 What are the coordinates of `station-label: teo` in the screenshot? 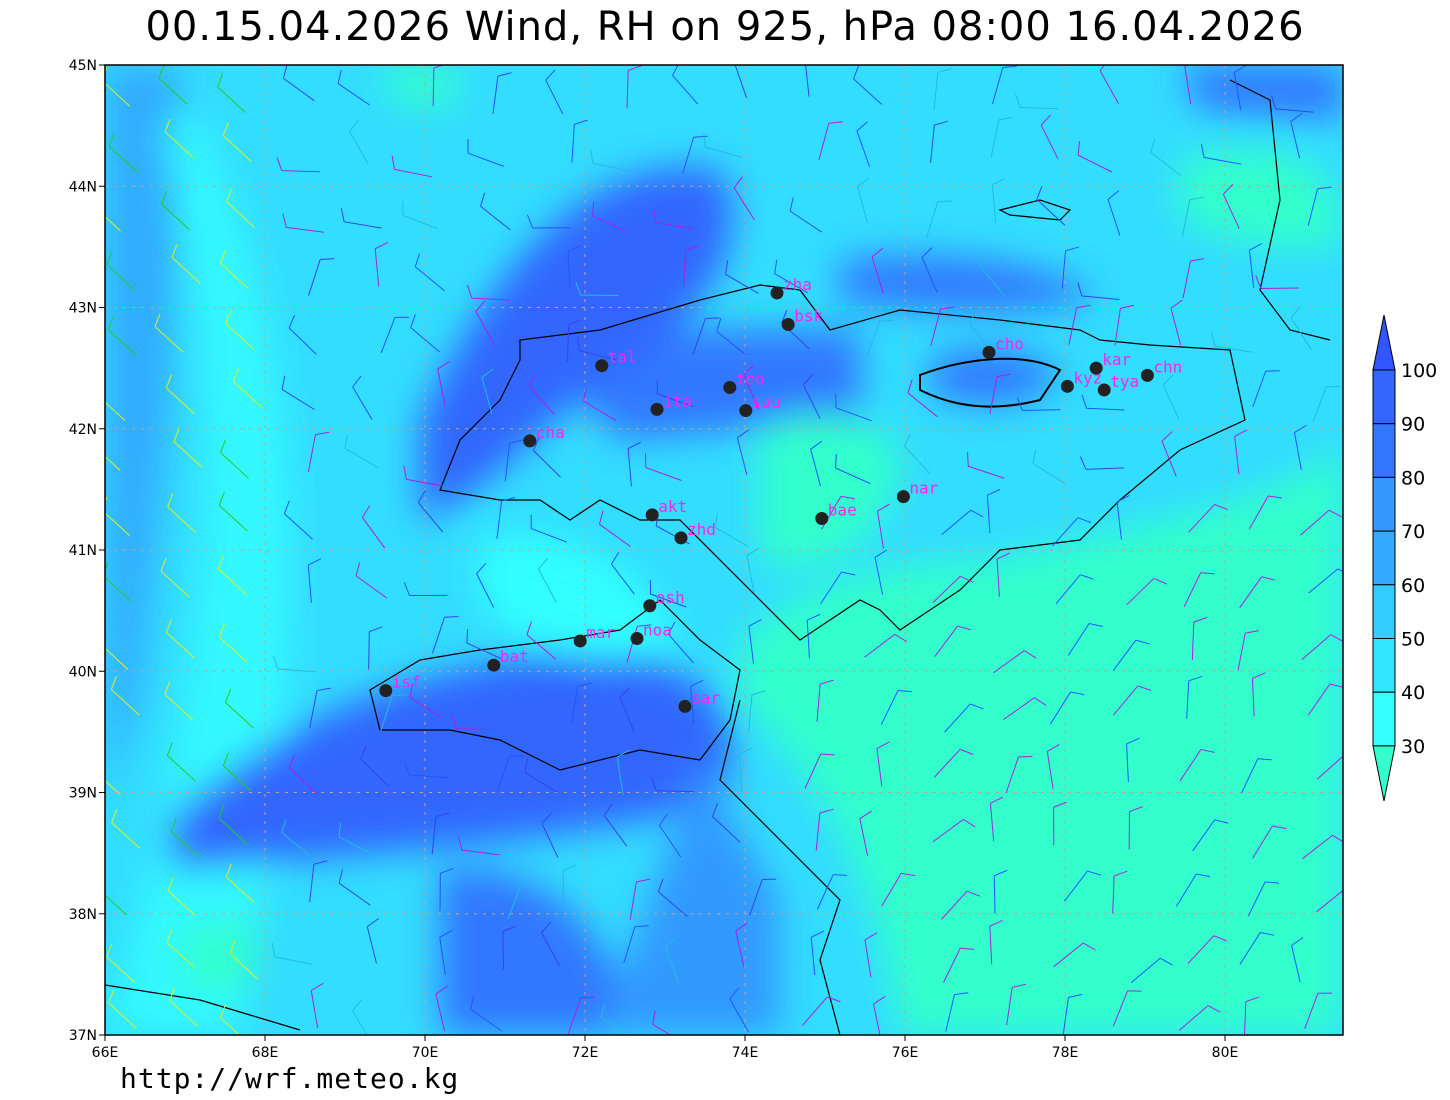 It's located at (750, 379).